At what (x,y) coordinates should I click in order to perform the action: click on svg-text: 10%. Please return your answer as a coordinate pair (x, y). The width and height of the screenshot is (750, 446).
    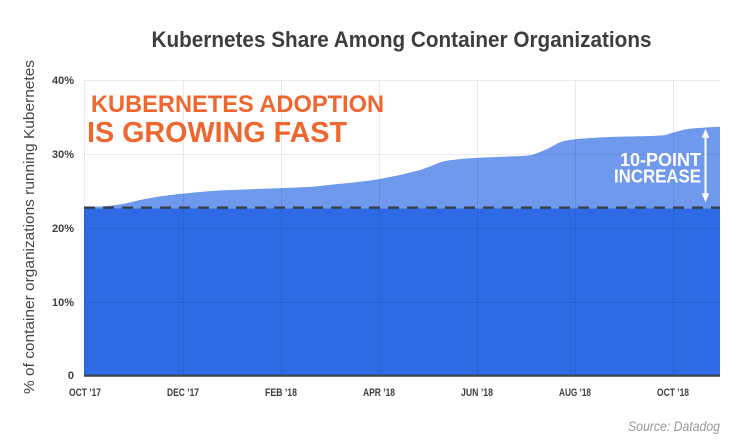
    Looking at the image, I should click on (63, 303).